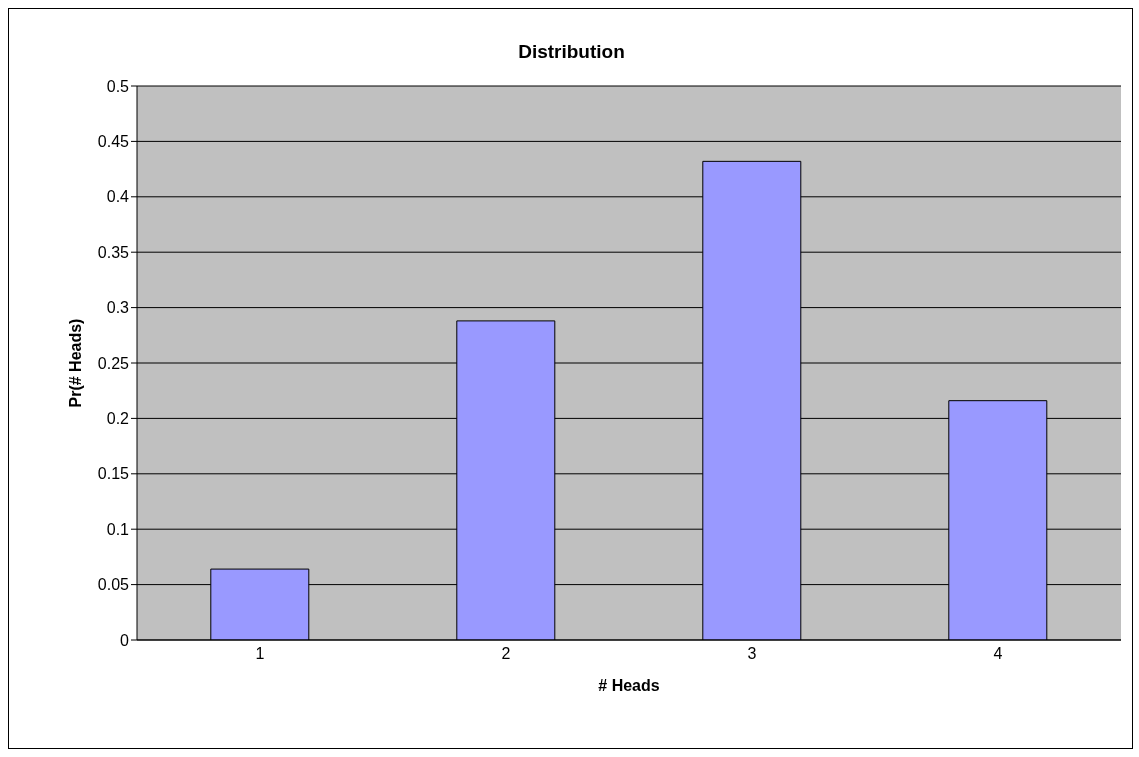 The image size is (1139, 757). What do you see at coordinates (113, 585) in the screenshot?
I see `y-tick-label: 0.05` at bounding box center [113, 585].